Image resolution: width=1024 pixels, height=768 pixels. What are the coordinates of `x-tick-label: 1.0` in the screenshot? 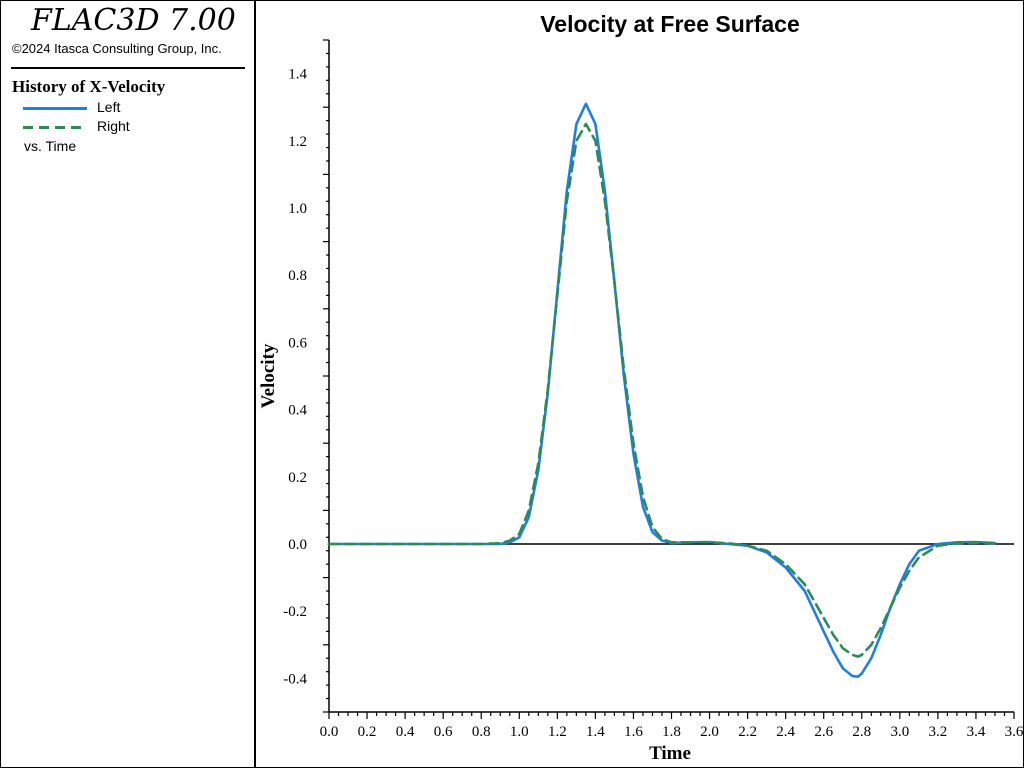 It's located at (519, 732).